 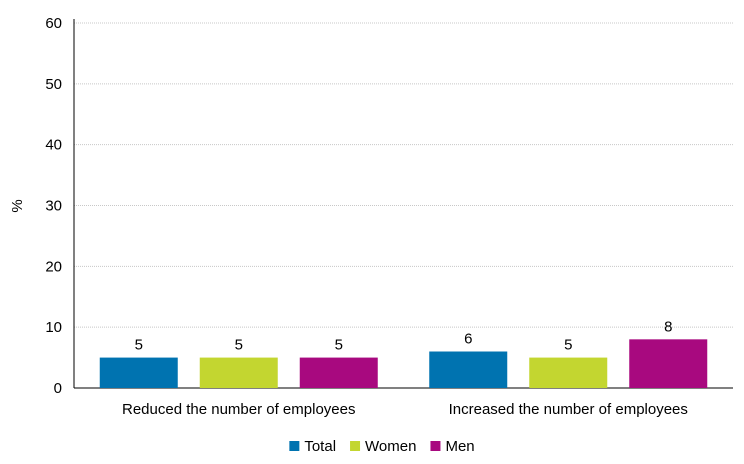 What do you see at coordinates (53, 266) in the screenshot?
I see `y-tick-label: 20` at bounding box center [53, 266].